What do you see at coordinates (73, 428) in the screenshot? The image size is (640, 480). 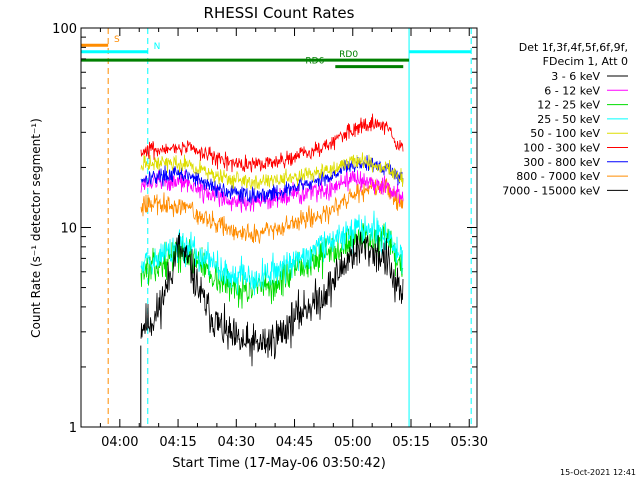 I see `y-tick-label: 1` at bounding box center [73, 428].